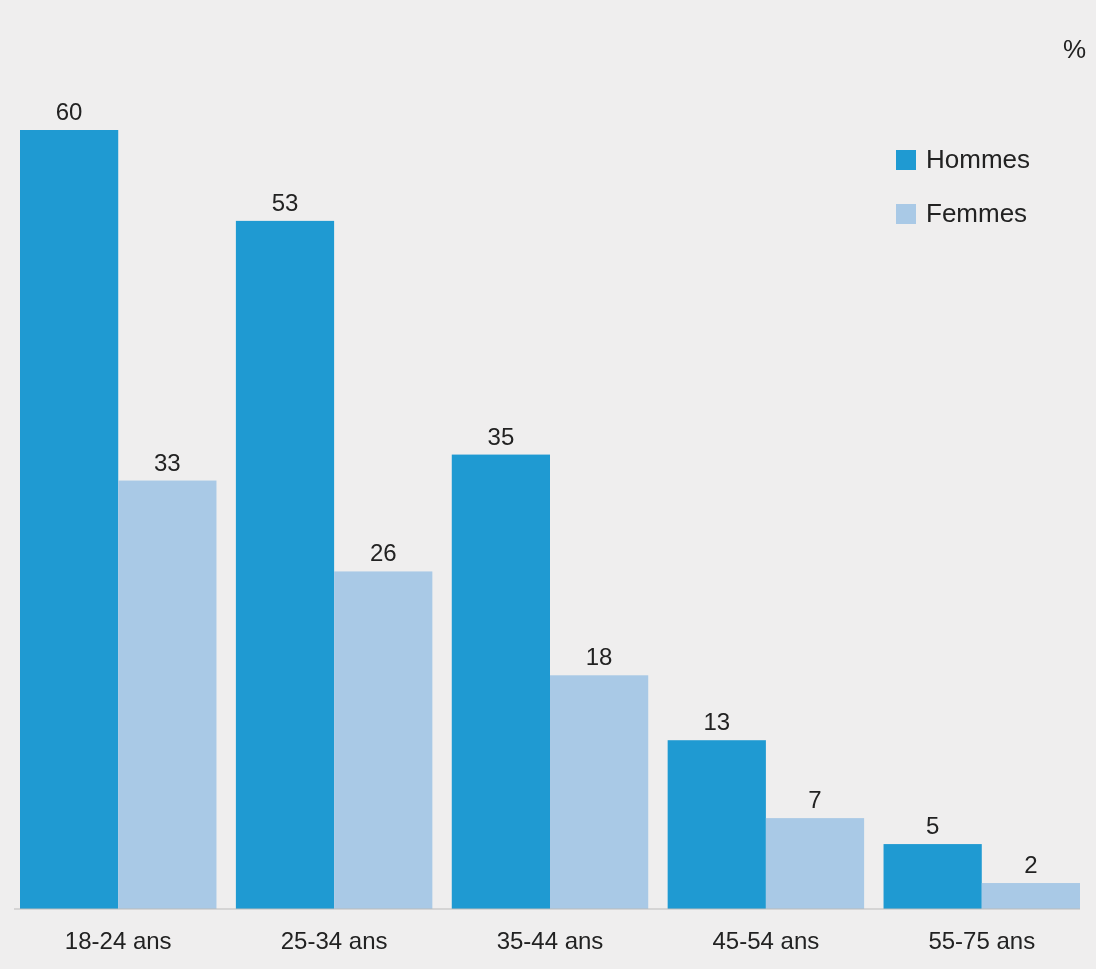 The height and width of the screenshot is (969, 1096). Describe the element at coordinates (1031, 865) in the screenshot. I see `data-label: 2` at that location.